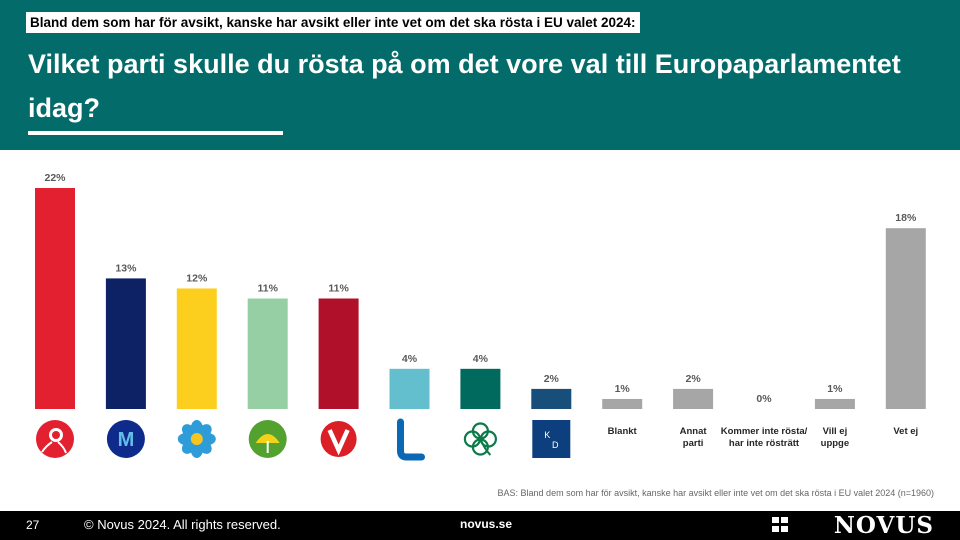 Image resolution: width=960 pixels, height=540 pixels. What do you see at coordinates (267, 439) in the screenshot?
I see `mp-dandelion-icon` at bounding box center [267, 439].